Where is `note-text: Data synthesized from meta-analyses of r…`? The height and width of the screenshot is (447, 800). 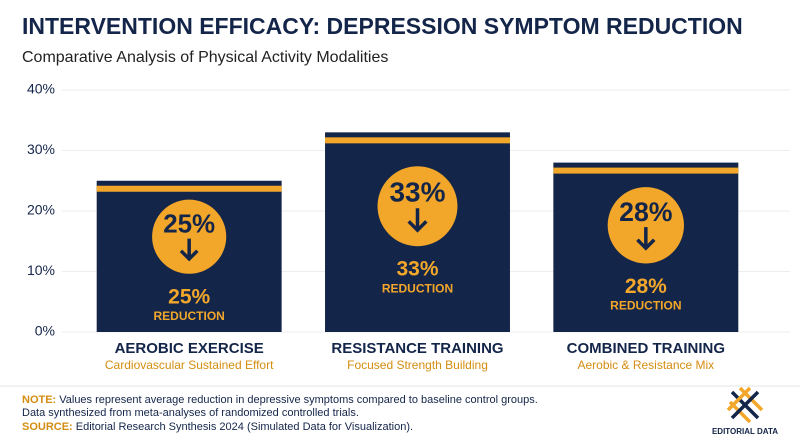 note-text: Data synthesized from meta-analyses of r… is located at coordinates (190, 413).